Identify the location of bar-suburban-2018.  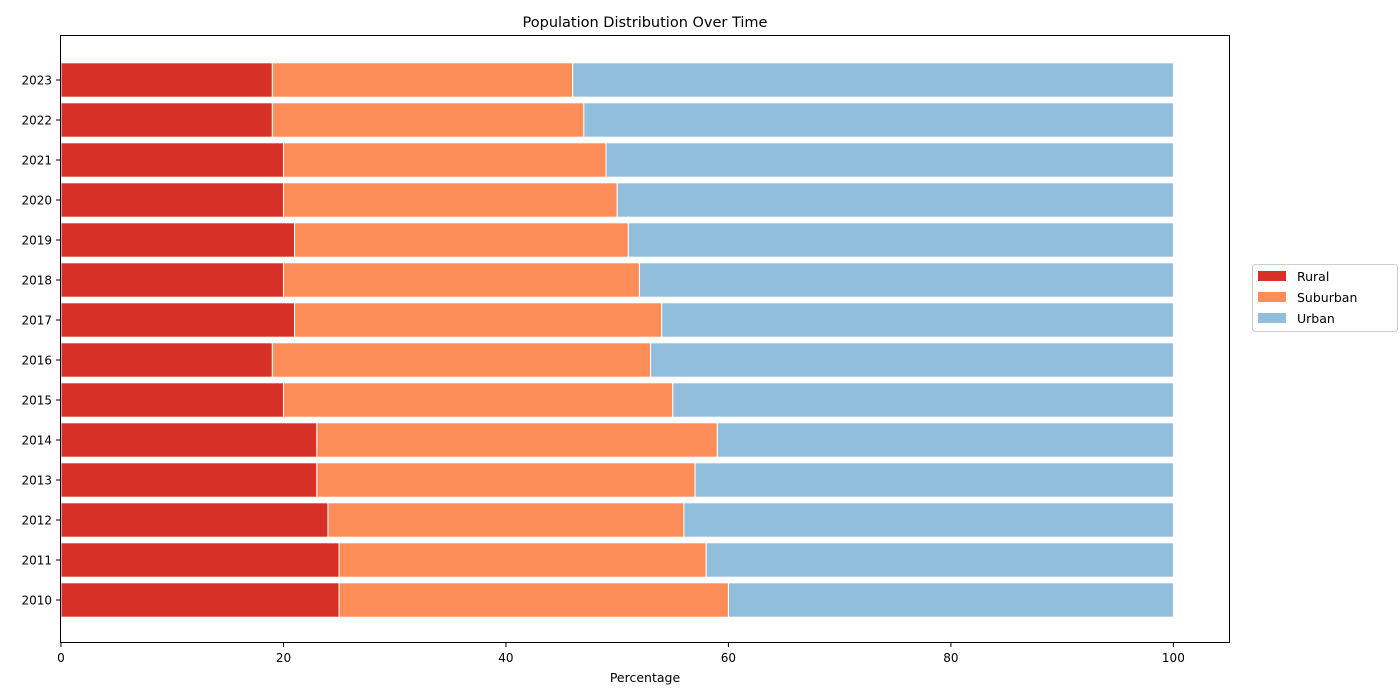
(461, 280).